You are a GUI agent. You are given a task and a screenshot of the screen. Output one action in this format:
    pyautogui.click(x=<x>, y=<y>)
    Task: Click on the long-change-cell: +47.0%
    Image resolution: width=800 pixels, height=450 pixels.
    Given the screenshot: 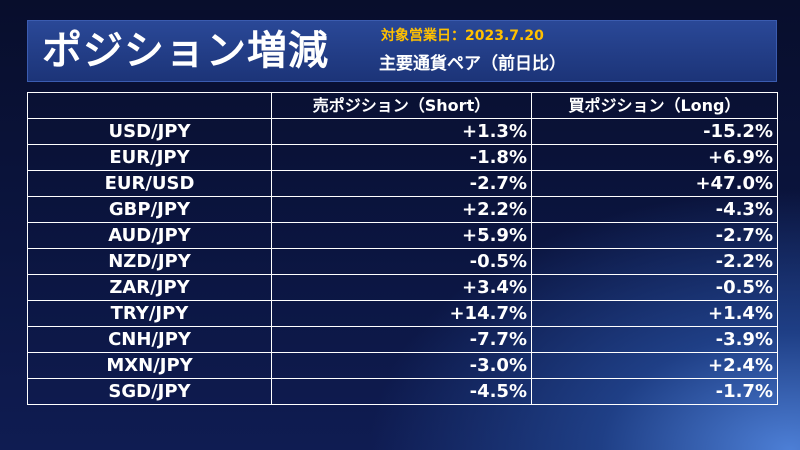 What is the action you would take?
    pyautogui.click(x=654, y=183)
    